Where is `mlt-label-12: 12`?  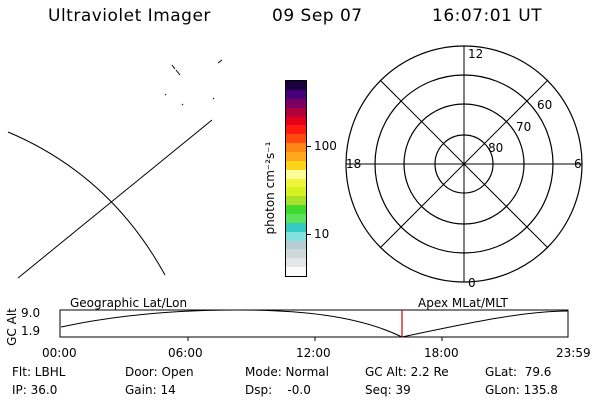 mlt-label-12: 12 is located at coordinates (475, 54).